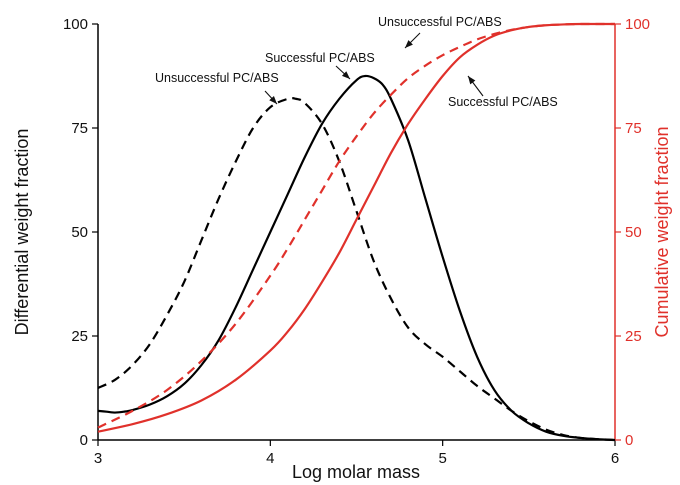 This screenshot has height=485, width=680. Describe the element at coordinates (217, 78) in the screenshot. I see `annotation-unsuccessful-differential: Unsuccessful PC/ABS` at that location.